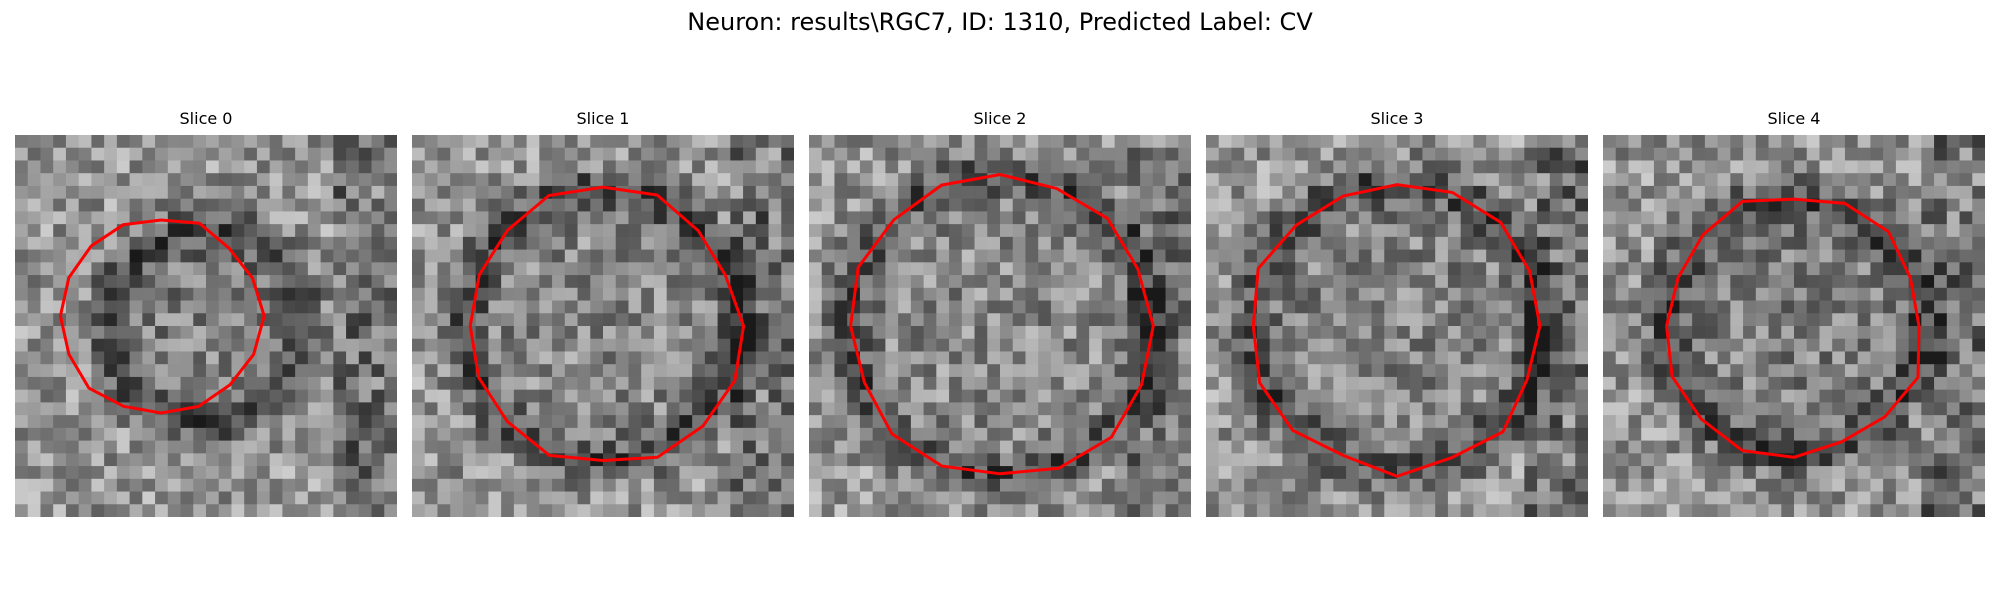 The width and height of the screenshot is (2000, 600). I want to click on slice-panel-3: Slice 3, so click(1397, 314).